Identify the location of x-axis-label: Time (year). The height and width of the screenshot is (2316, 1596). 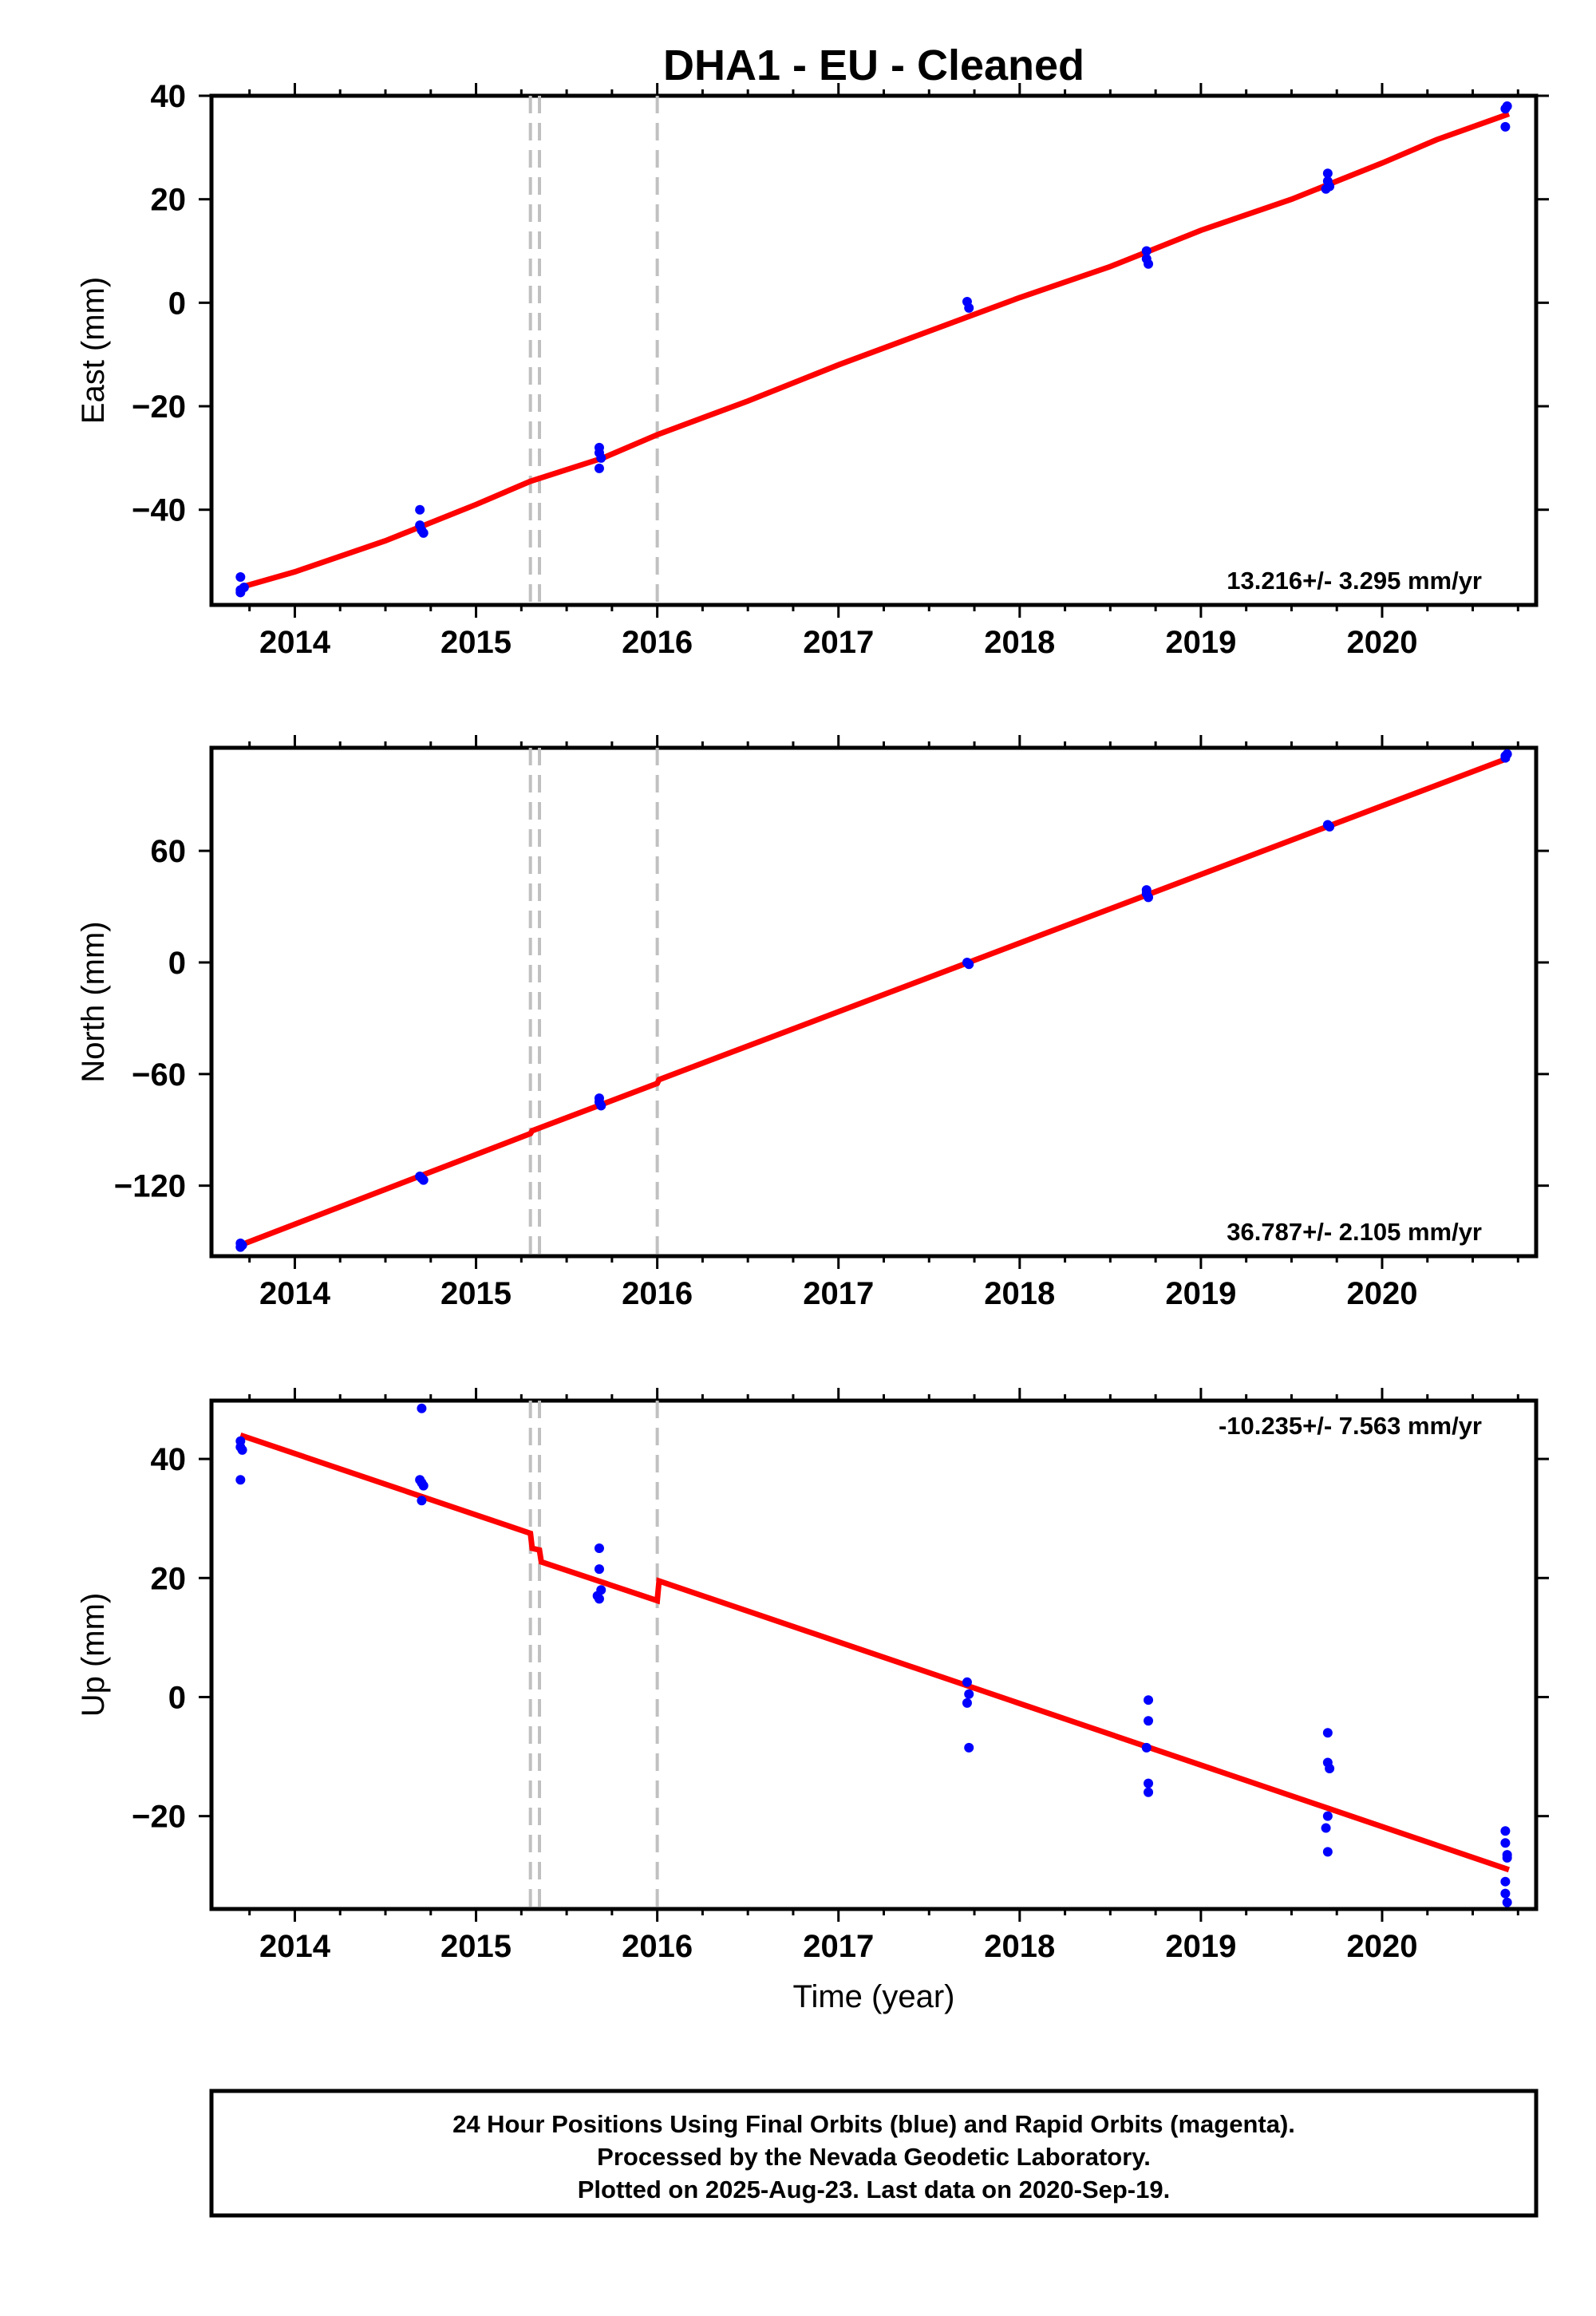
(874, 1996).